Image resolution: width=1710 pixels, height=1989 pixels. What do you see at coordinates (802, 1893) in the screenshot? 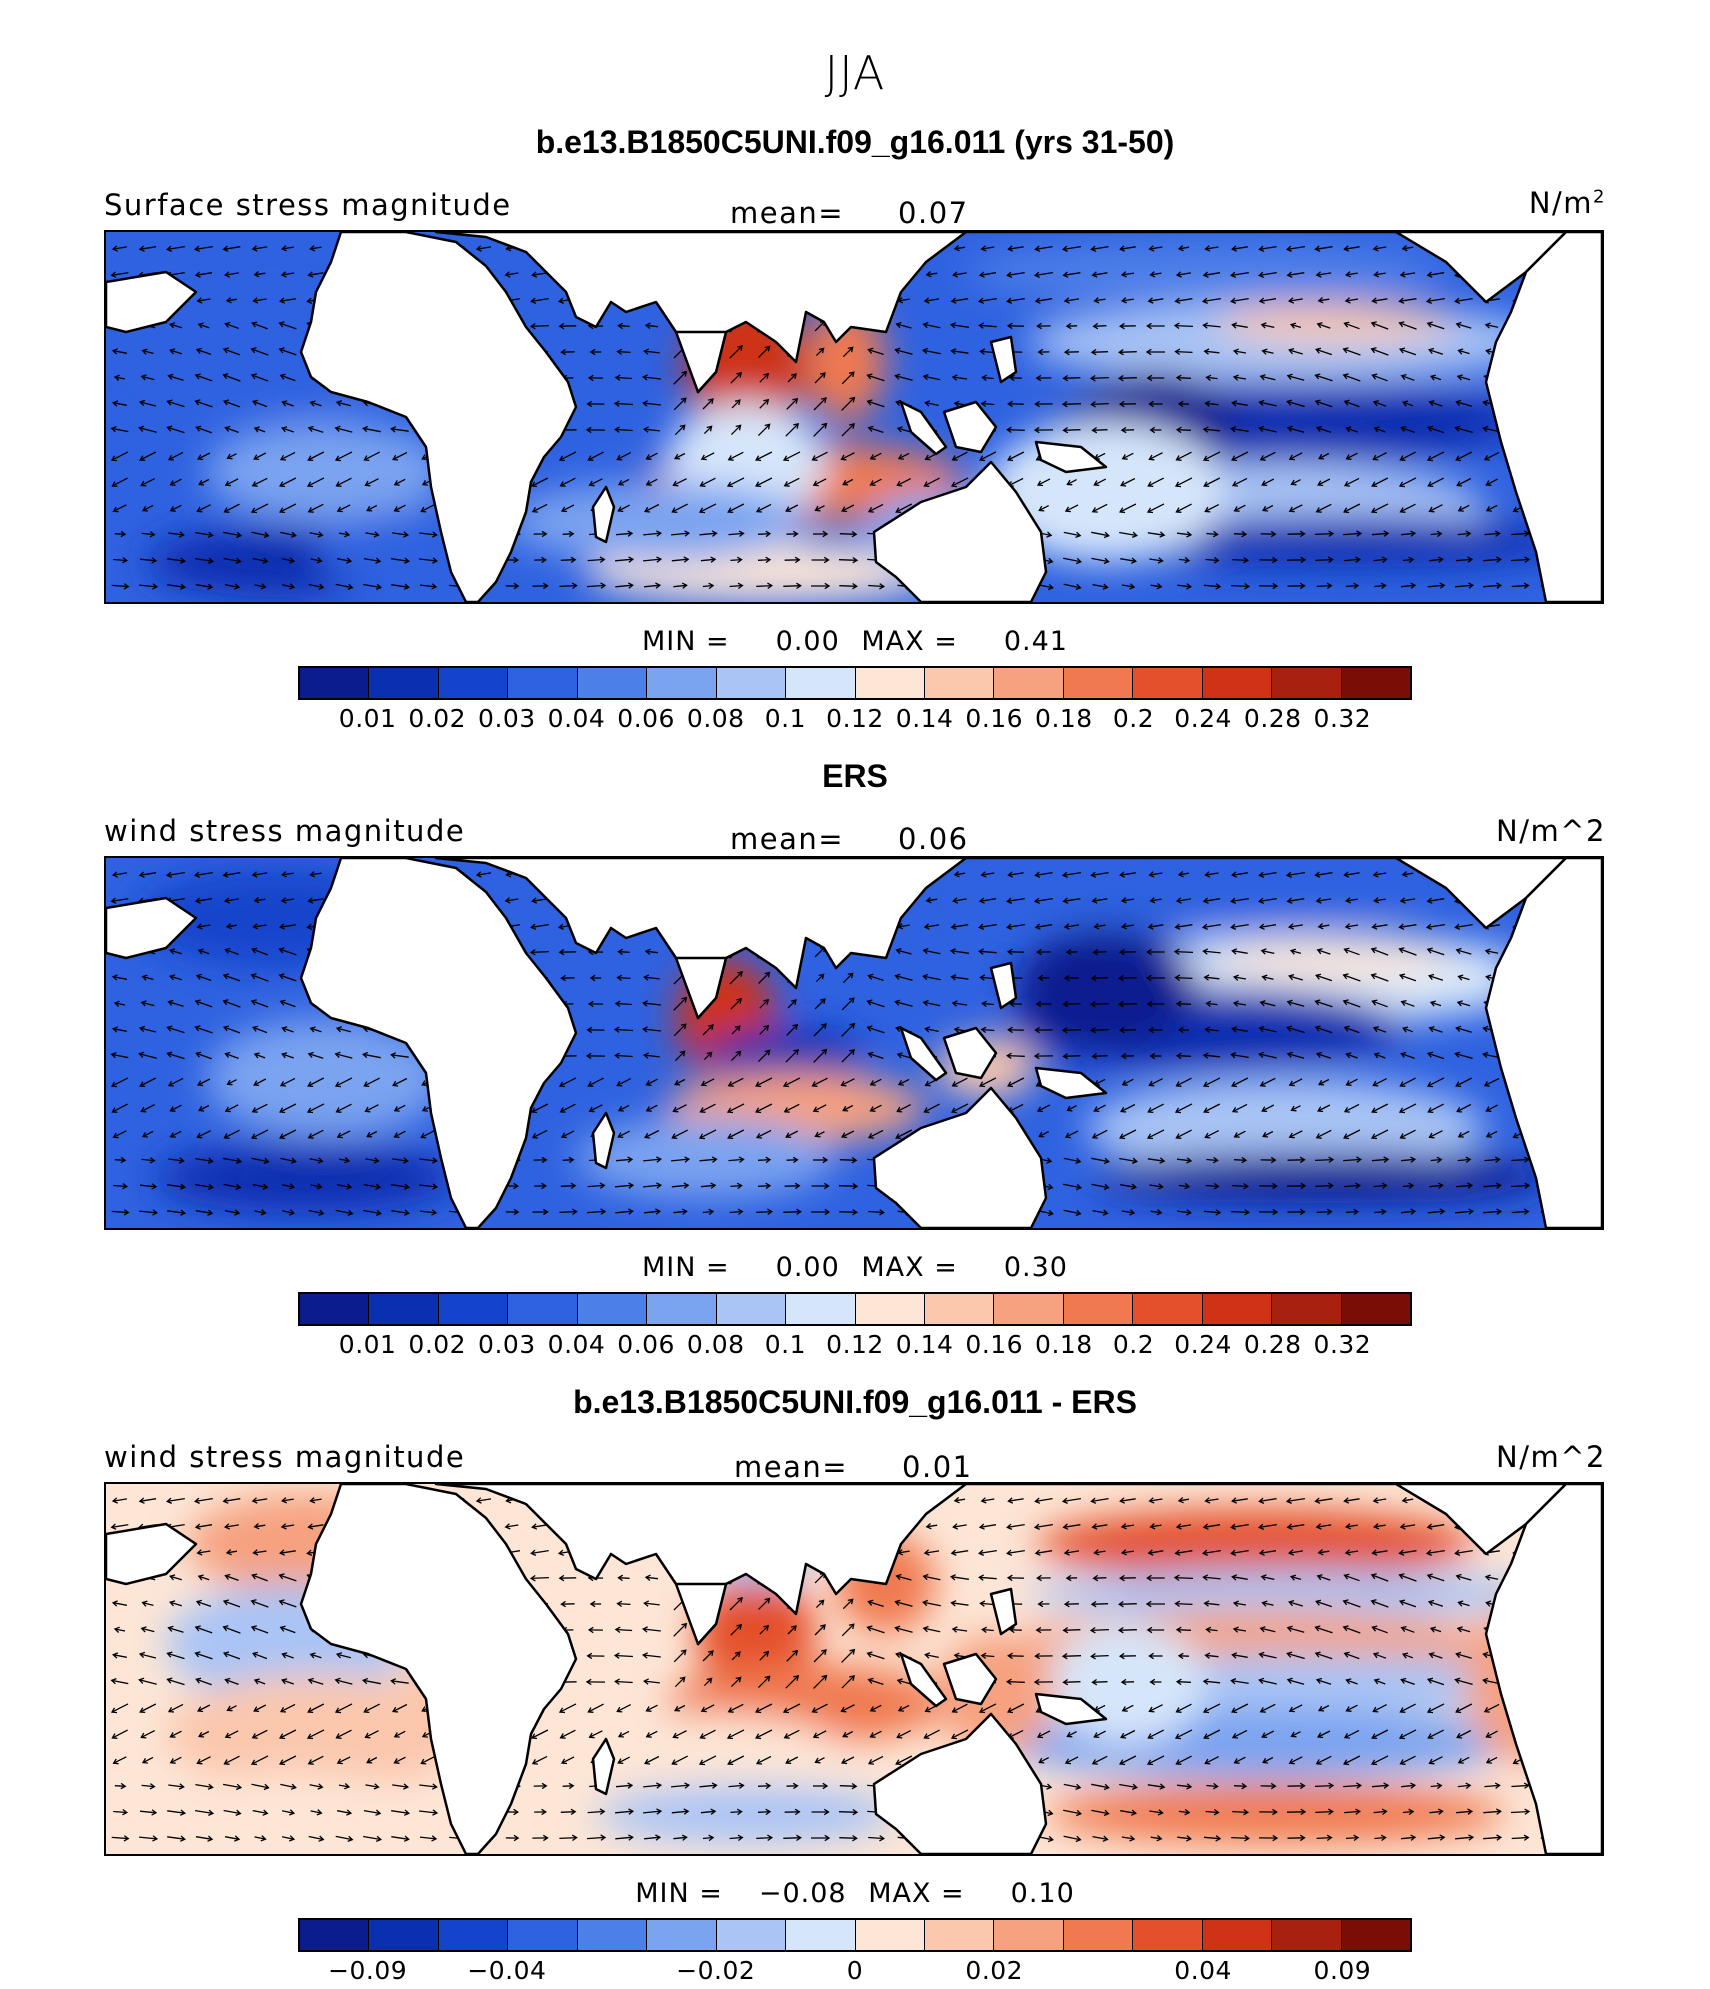
I see `panel-3-min-value: −0.08` at bounding box center [802, 1893].